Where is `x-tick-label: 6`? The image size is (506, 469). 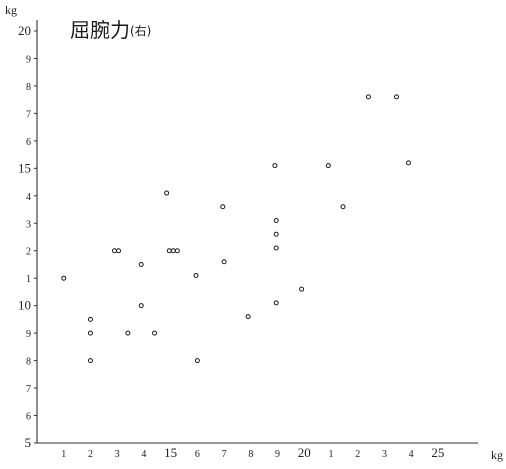
x-tick-label: 6 is located at coordinates (197, 454).